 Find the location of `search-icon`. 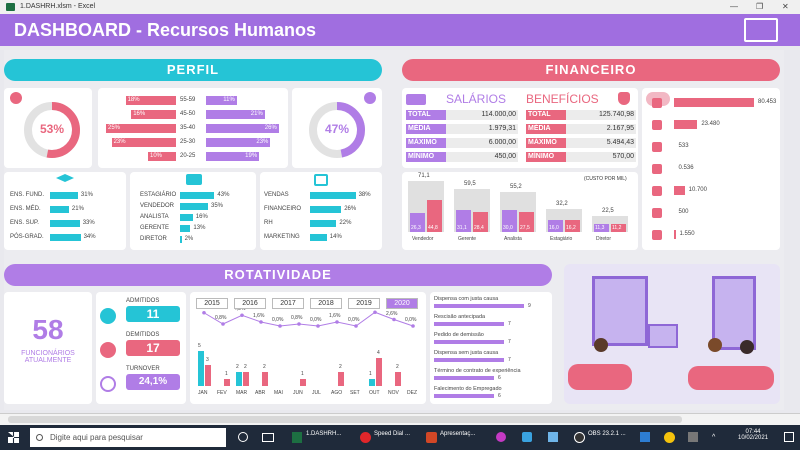

search-icon is located at coordinates (39, 437).